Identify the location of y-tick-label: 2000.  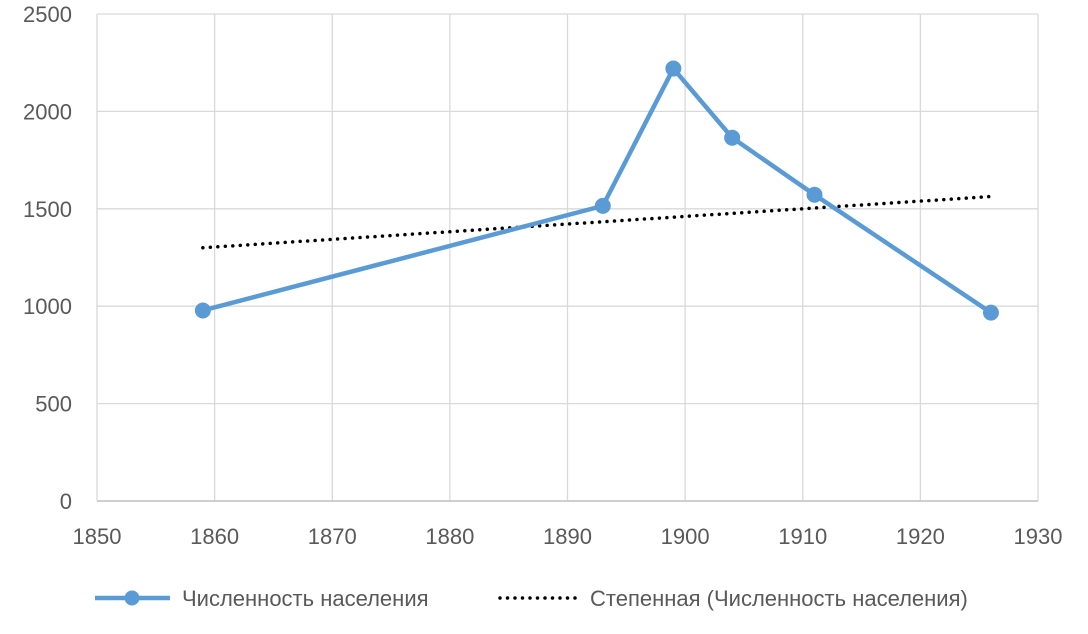
(47, 111).